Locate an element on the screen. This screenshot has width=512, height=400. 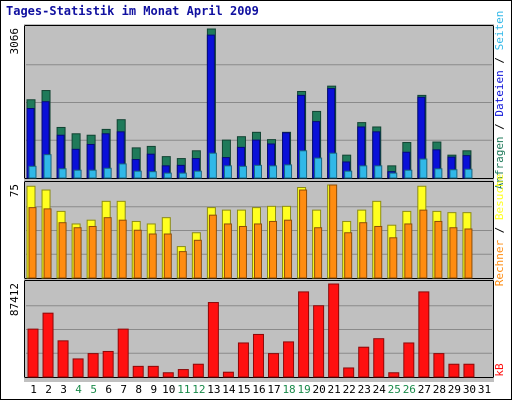
x-tick-label-16: 16 is located at coordinates (258, 389).